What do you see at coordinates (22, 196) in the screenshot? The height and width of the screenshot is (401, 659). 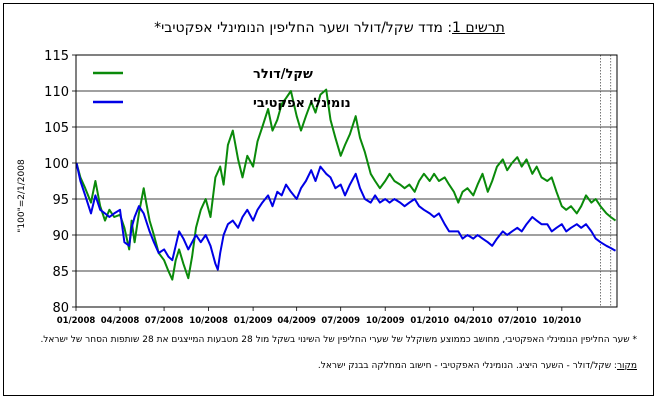 I see `y-axis-label: "100"=2/1/2008` at bounding box center [22, 196].